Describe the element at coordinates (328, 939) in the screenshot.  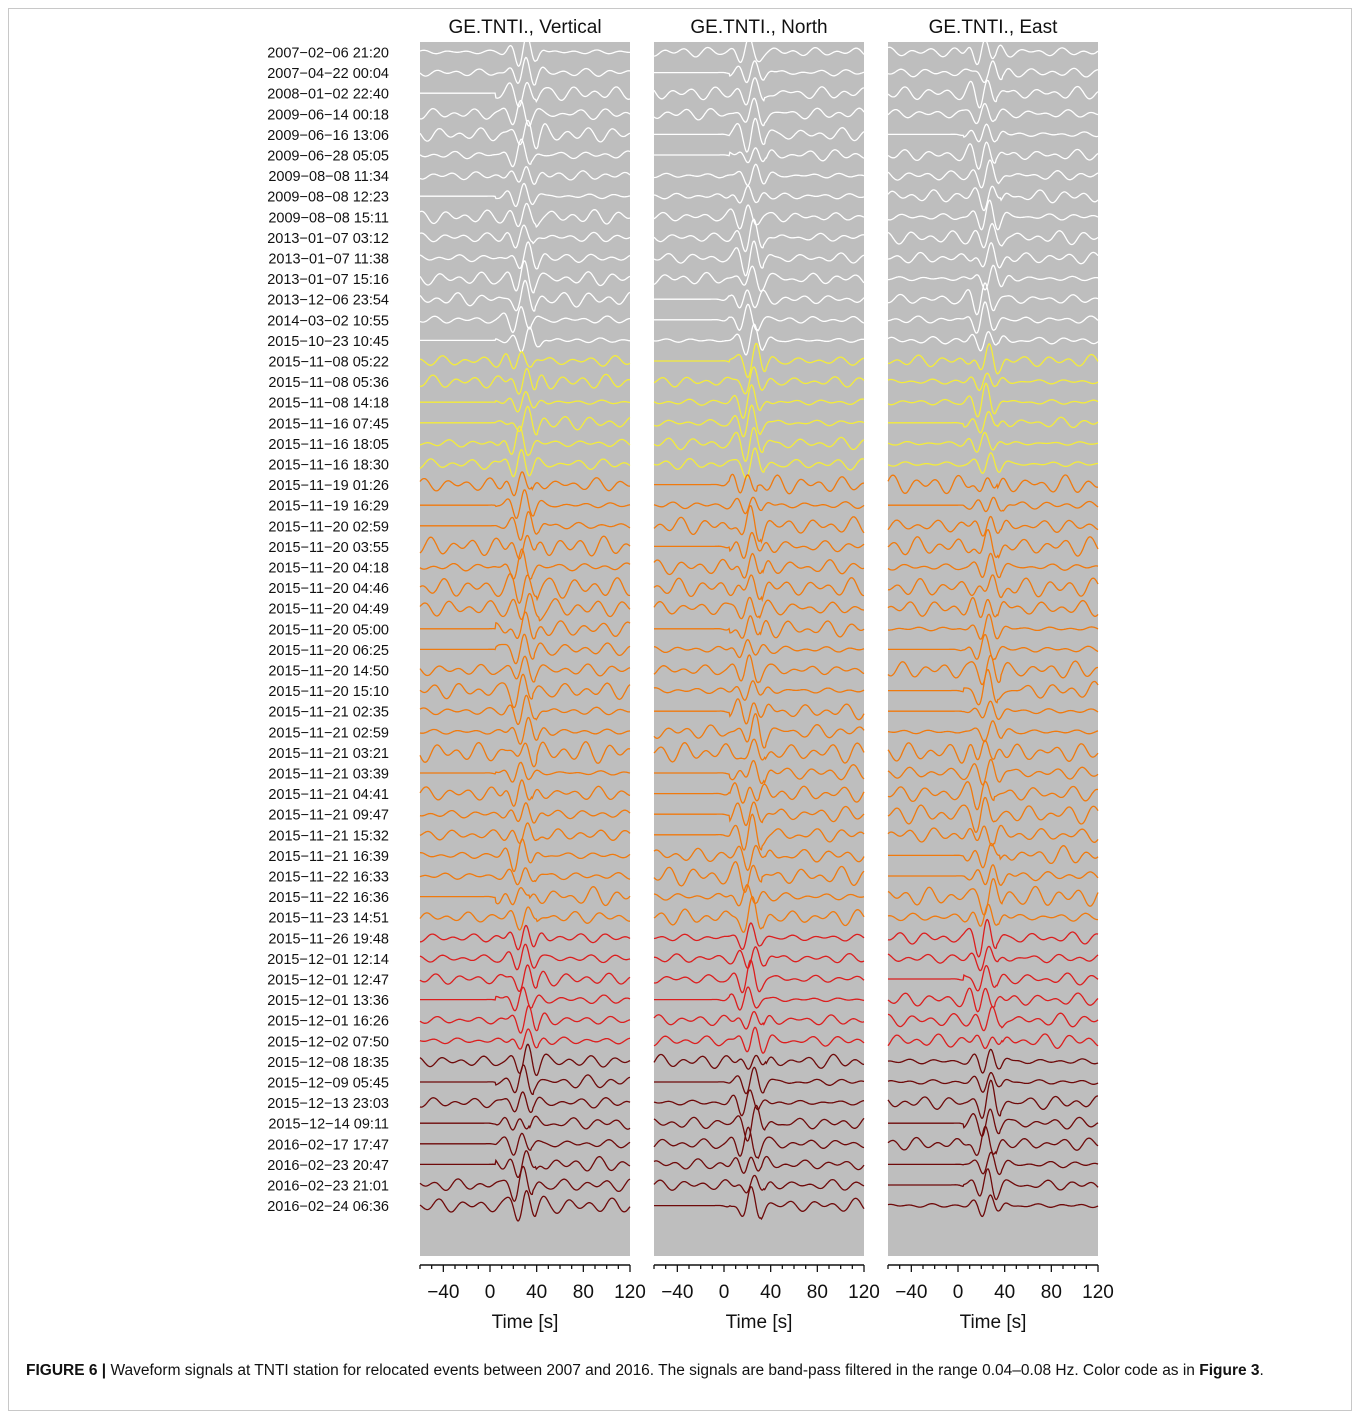
I see `event-label: 2015−11−26 19:48` at that location.